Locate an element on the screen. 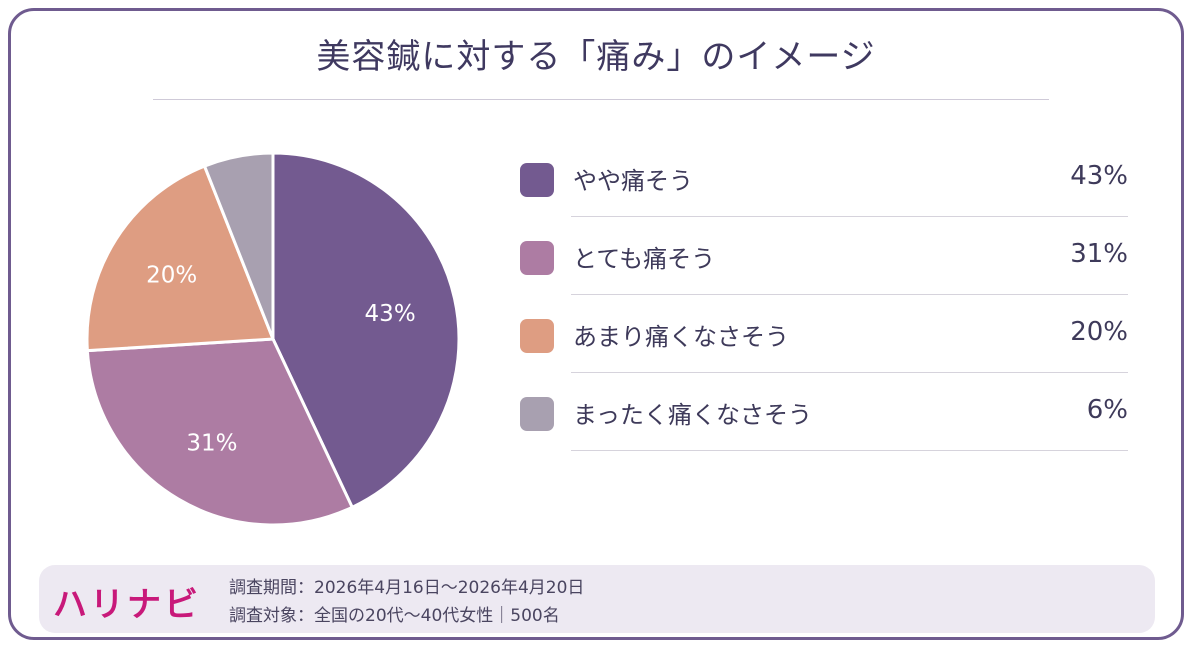 The image size is (1200, 654). legend-value: 31% is located at coordinates (1099, 254).